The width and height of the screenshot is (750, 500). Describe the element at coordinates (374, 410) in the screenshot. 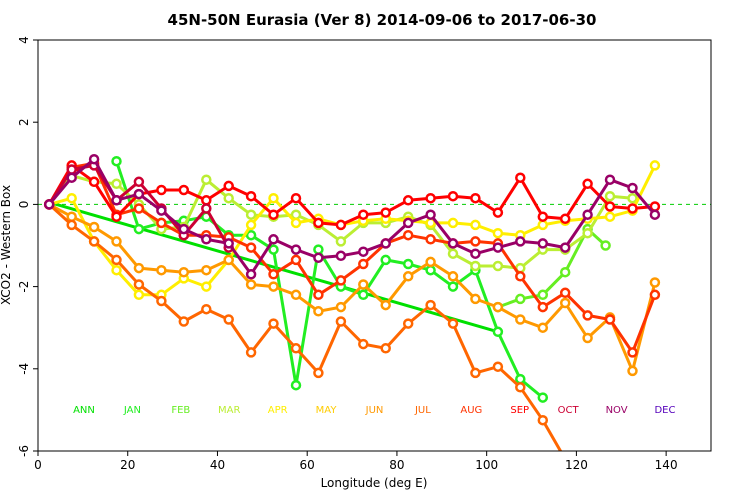

I see `legend: ANN JAN FEB MAR APR MAY JUN JUL AUG SEP OCT NOV DEC` at that location.